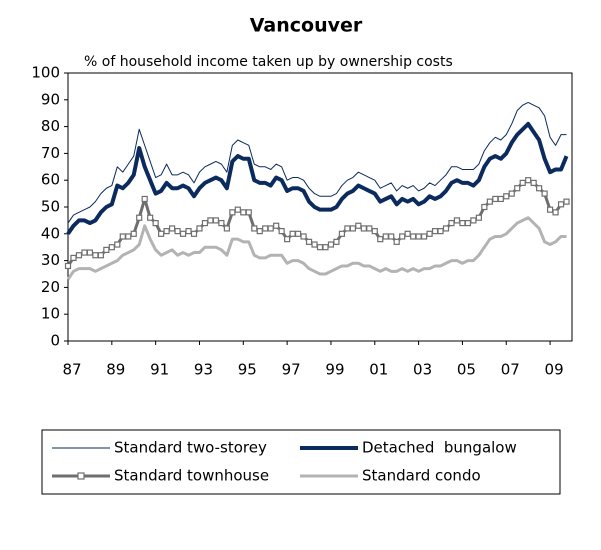 Image resolution: width=601 pixels, height=550 pixels. I want to click on x-tick-label: 95, so click(247, 370).